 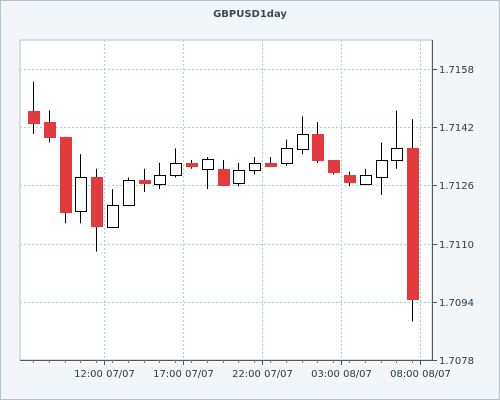 I want to click on x-tick-label: 17:00 07/07, so click(x=183, y=374).